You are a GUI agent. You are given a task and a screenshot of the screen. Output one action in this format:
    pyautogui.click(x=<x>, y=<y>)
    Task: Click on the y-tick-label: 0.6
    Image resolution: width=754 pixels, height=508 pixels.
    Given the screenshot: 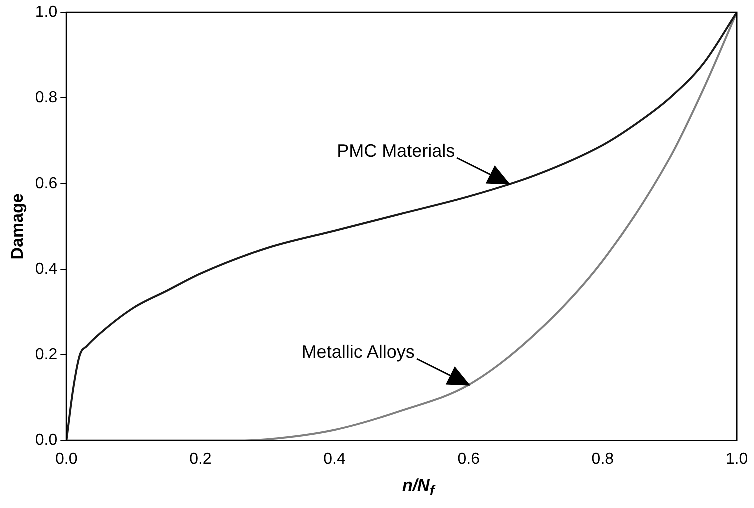 What is the action you would take?
    pyautogui.click(x=46, y=183)
    